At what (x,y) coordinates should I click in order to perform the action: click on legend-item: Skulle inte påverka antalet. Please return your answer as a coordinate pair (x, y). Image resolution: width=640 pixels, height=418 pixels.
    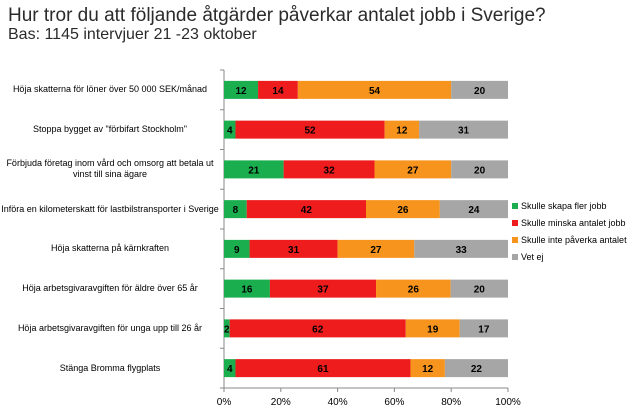
    Looking at the image, I should click on (569, 239).